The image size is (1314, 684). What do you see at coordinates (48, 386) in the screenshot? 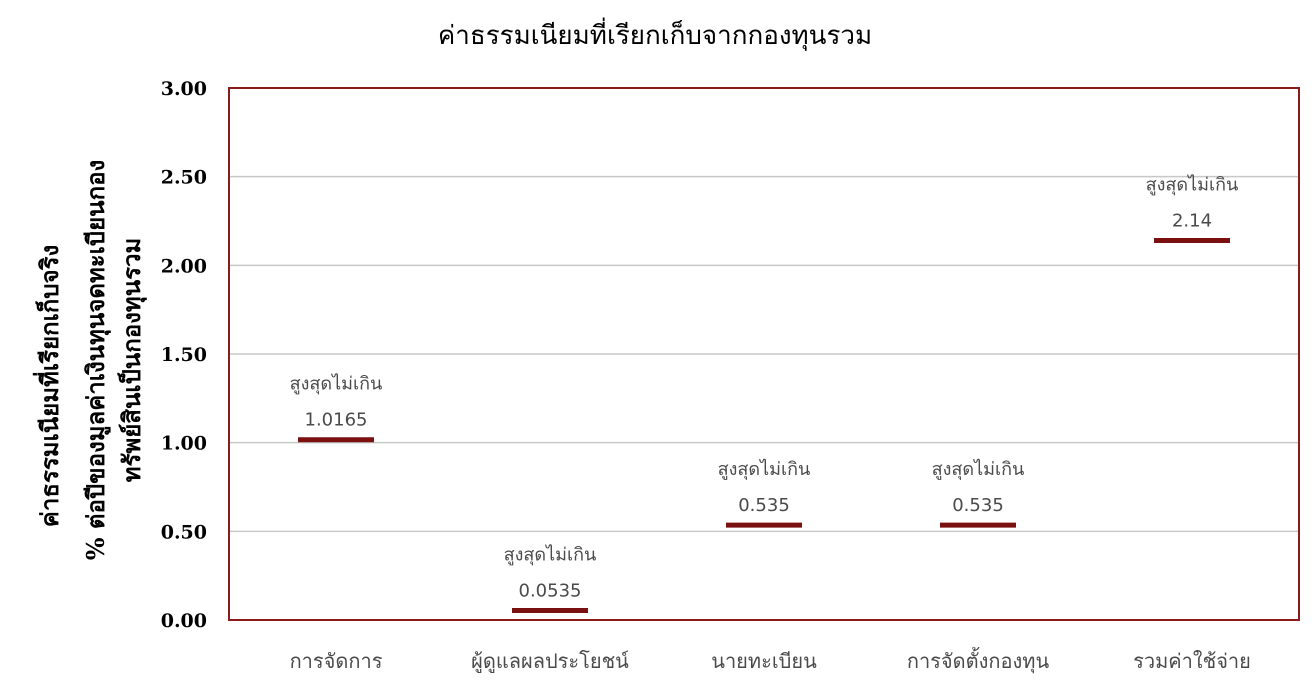
I see `y-axis-title-line-1: ค่าธรรมเนียมที่เรียกเก็บจริง` at bounding box center [48, 386].